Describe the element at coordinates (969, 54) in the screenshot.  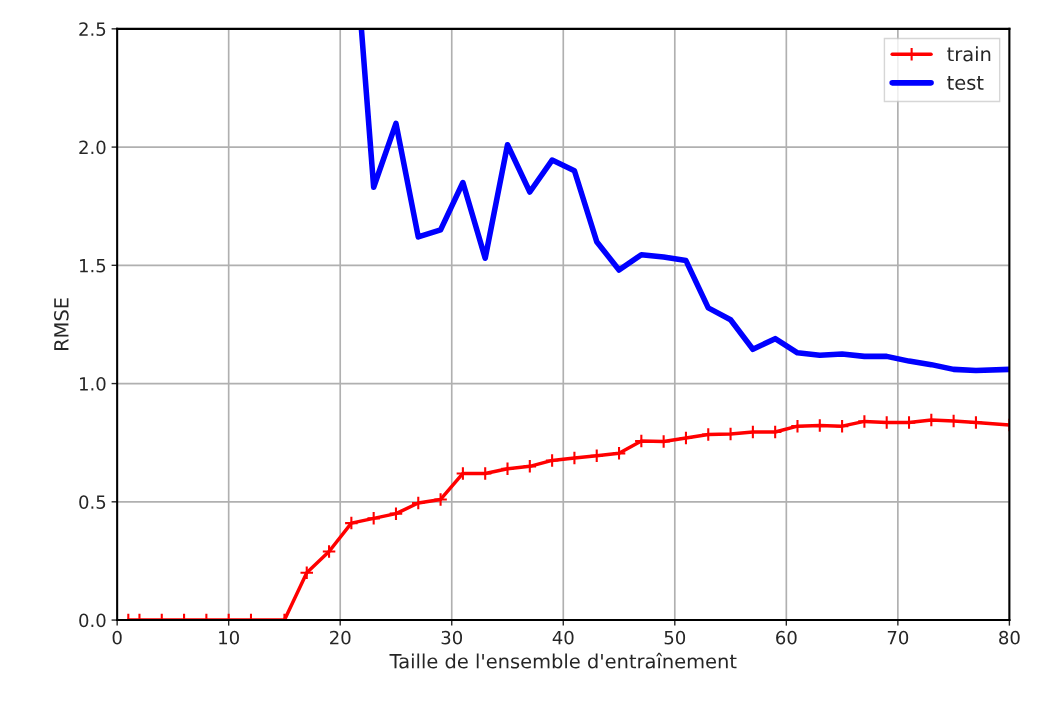
I see `legend-label: train` at that location.